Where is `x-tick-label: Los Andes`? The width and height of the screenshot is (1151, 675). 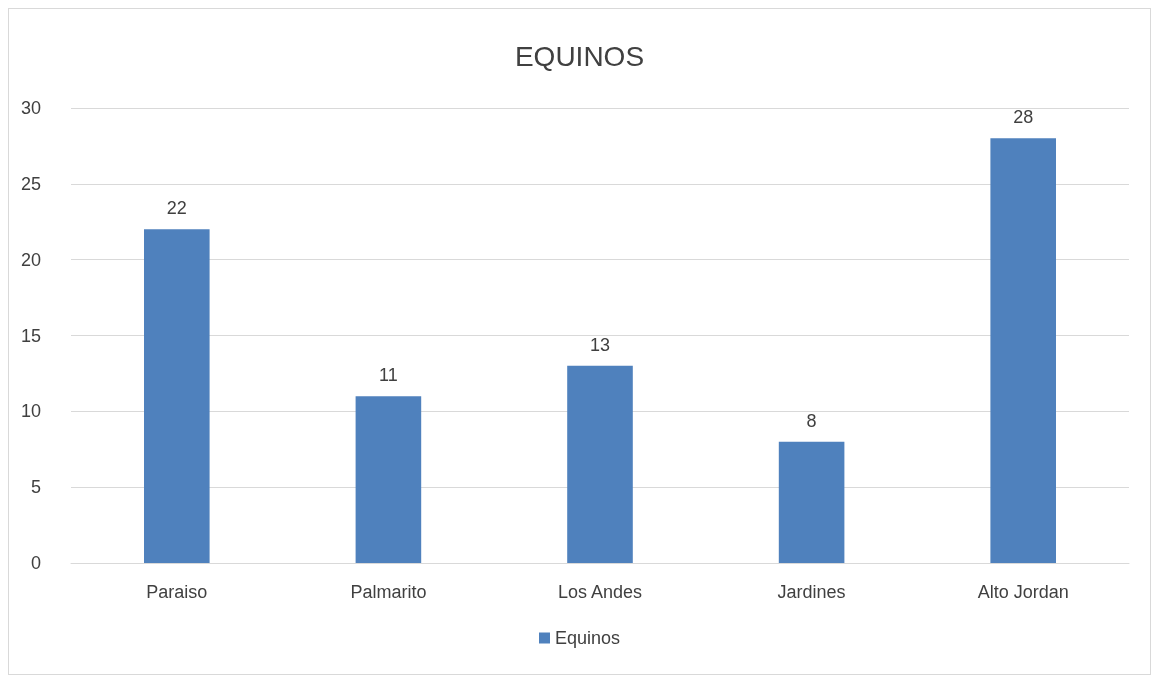 x-tick-label: Los Andes is located at coordinates (600, 592).